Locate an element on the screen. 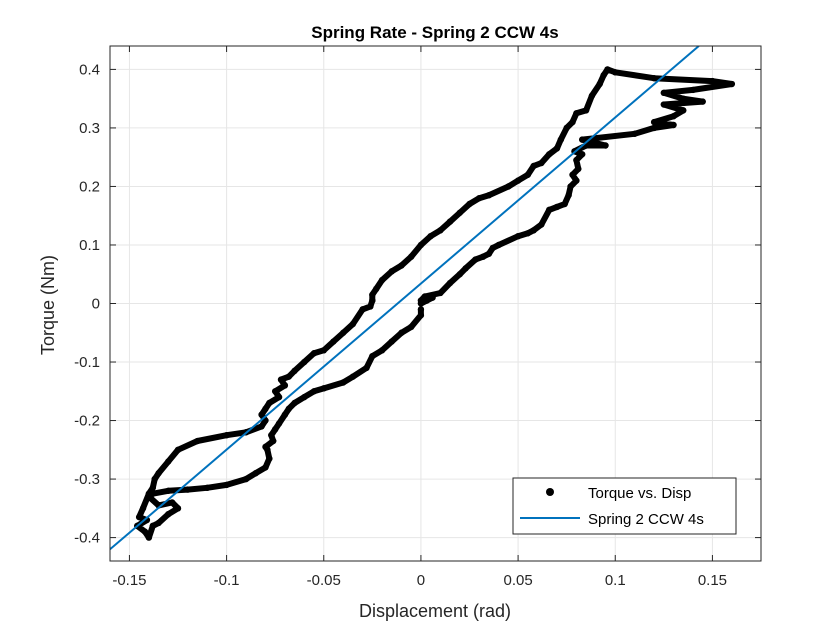 This screenshot has height=635, width=840. y-tick-label: -0.2 is located at coordinates (87, 421).